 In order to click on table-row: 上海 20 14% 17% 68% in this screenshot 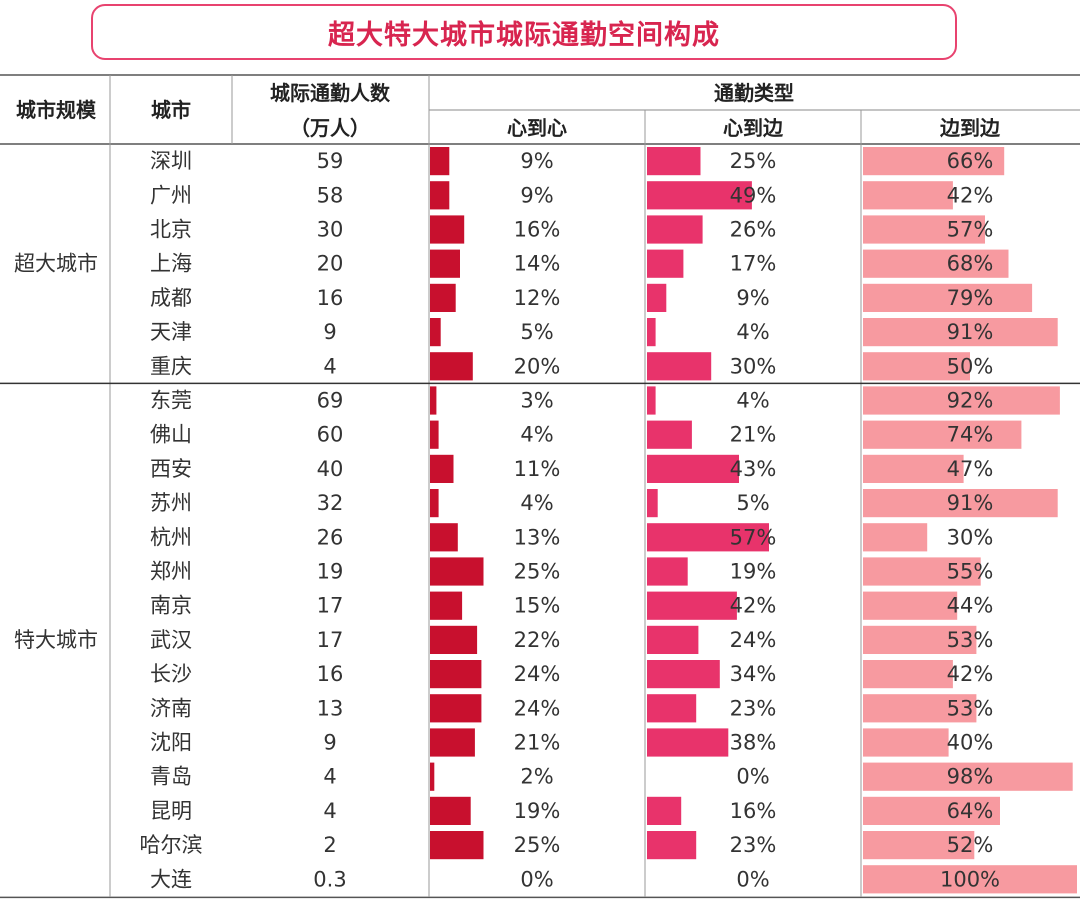, I will do `click(579, 263)`.